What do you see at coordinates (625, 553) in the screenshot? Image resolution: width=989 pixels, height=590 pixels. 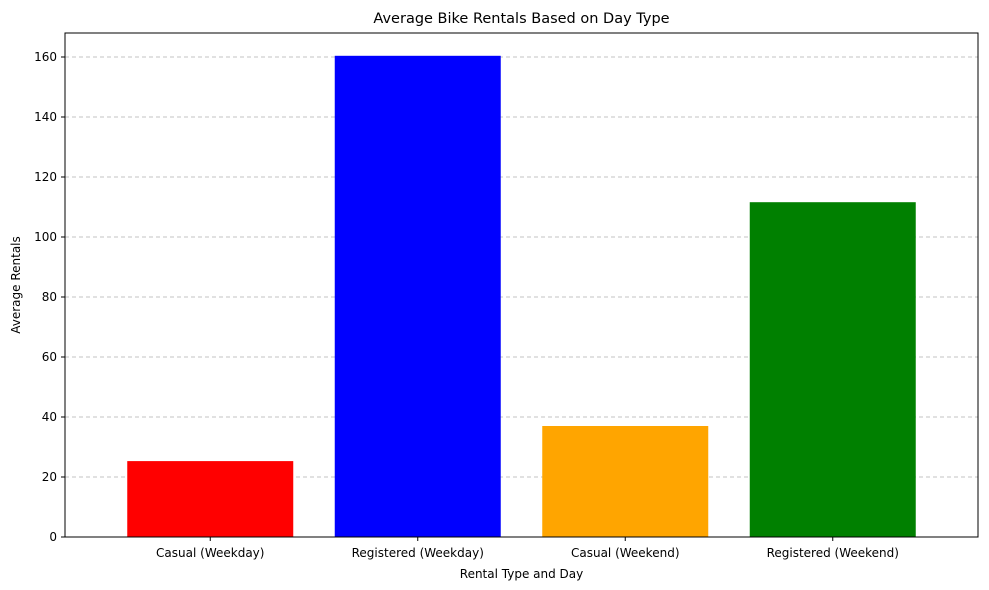 I see `x-tick-label: Casual (Weekend)` at bounding box center [625, 553].